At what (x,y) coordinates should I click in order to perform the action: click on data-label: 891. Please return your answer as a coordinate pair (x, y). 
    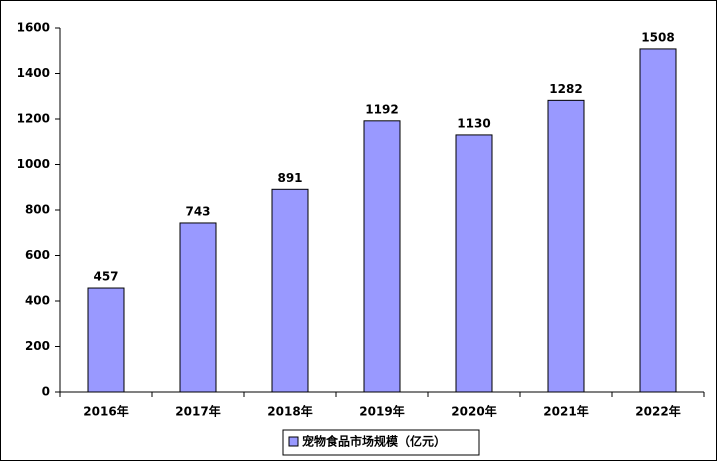
    Looking at the image, I should click on (289, 178).